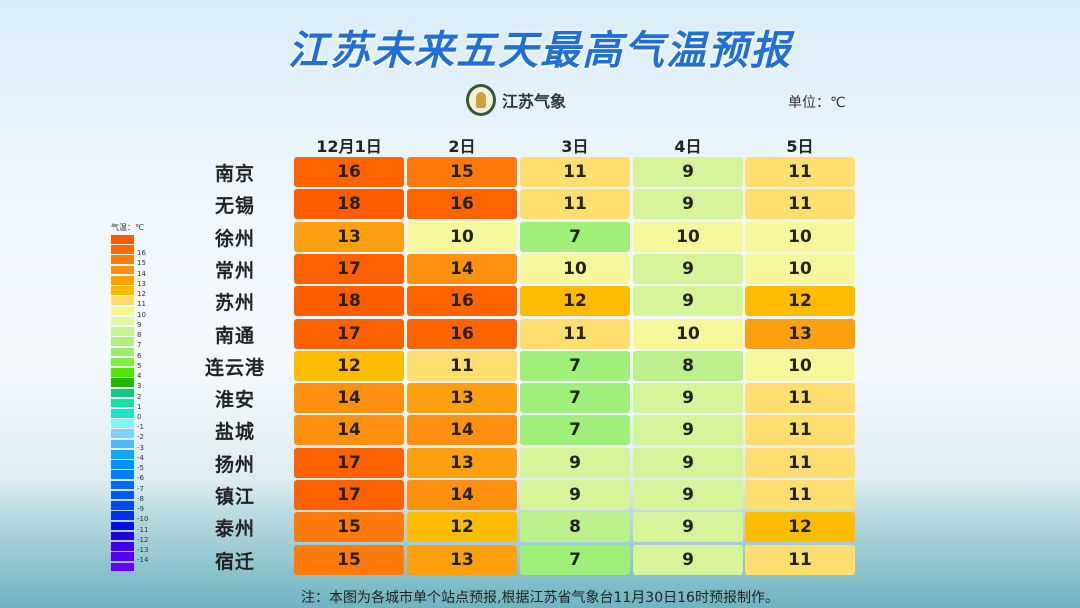  What do you see at coordinates (139, 386) in the screenshot?
I see `legend-label: 3` at bounding box center [139, 386].